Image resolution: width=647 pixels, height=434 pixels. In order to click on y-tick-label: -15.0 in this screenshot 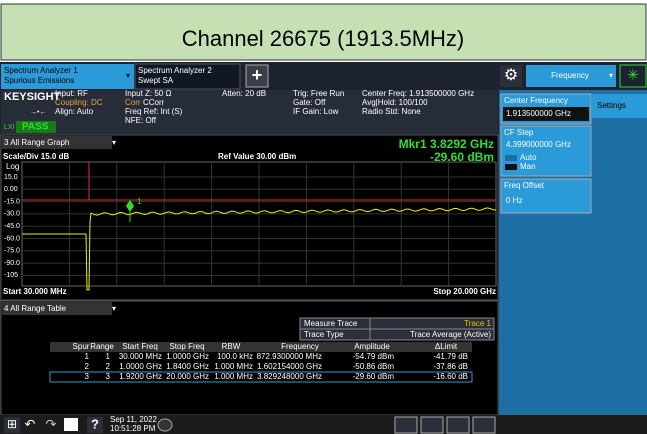, I will do `click(12, 201)`.